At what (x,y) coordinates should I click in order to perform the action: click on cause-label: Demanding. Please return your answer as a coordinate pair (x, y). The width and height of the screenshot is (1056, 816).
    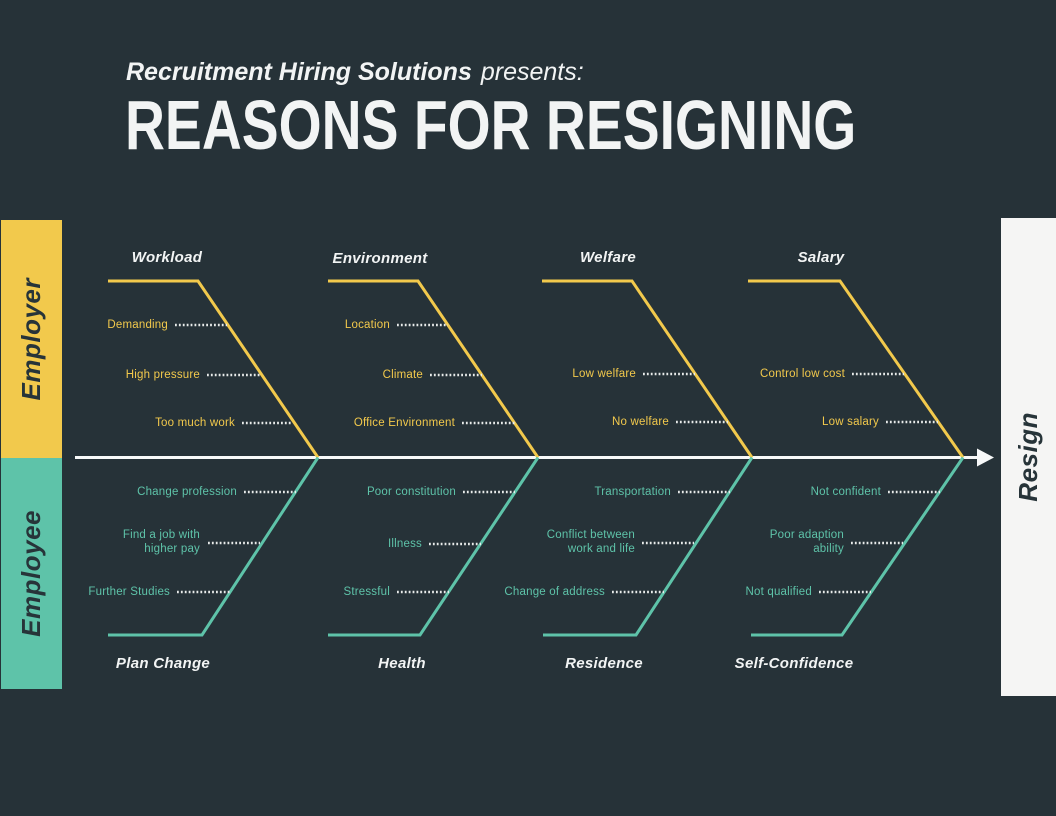
    Looking at the image, I should click on (137, 325).